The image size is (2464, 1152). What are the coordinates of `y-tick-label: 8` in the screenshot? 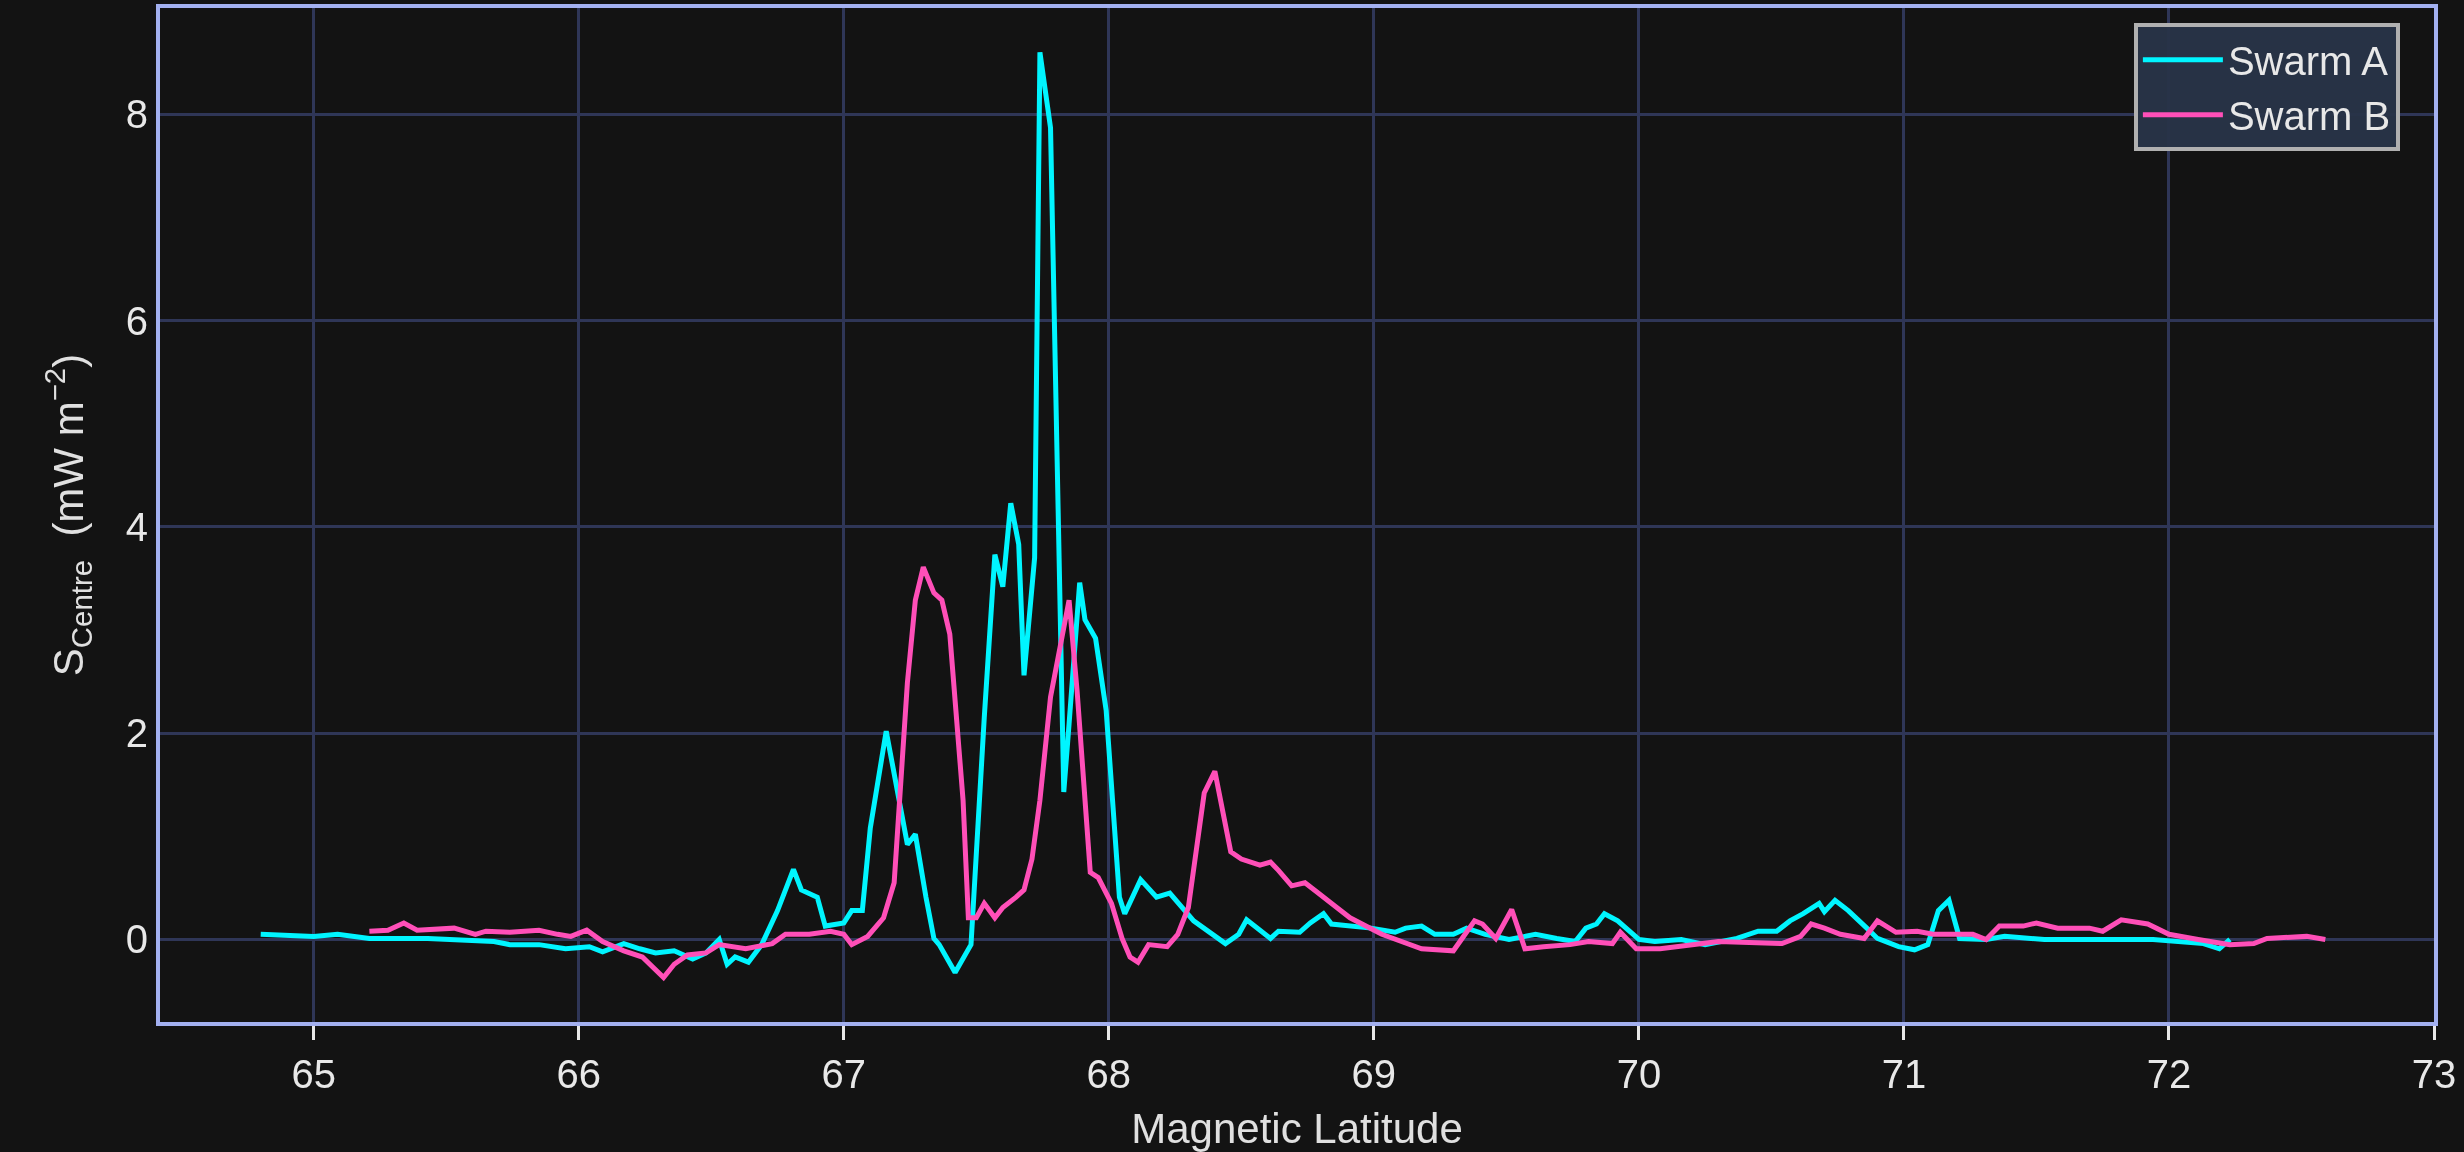 It's located at (136, 114).